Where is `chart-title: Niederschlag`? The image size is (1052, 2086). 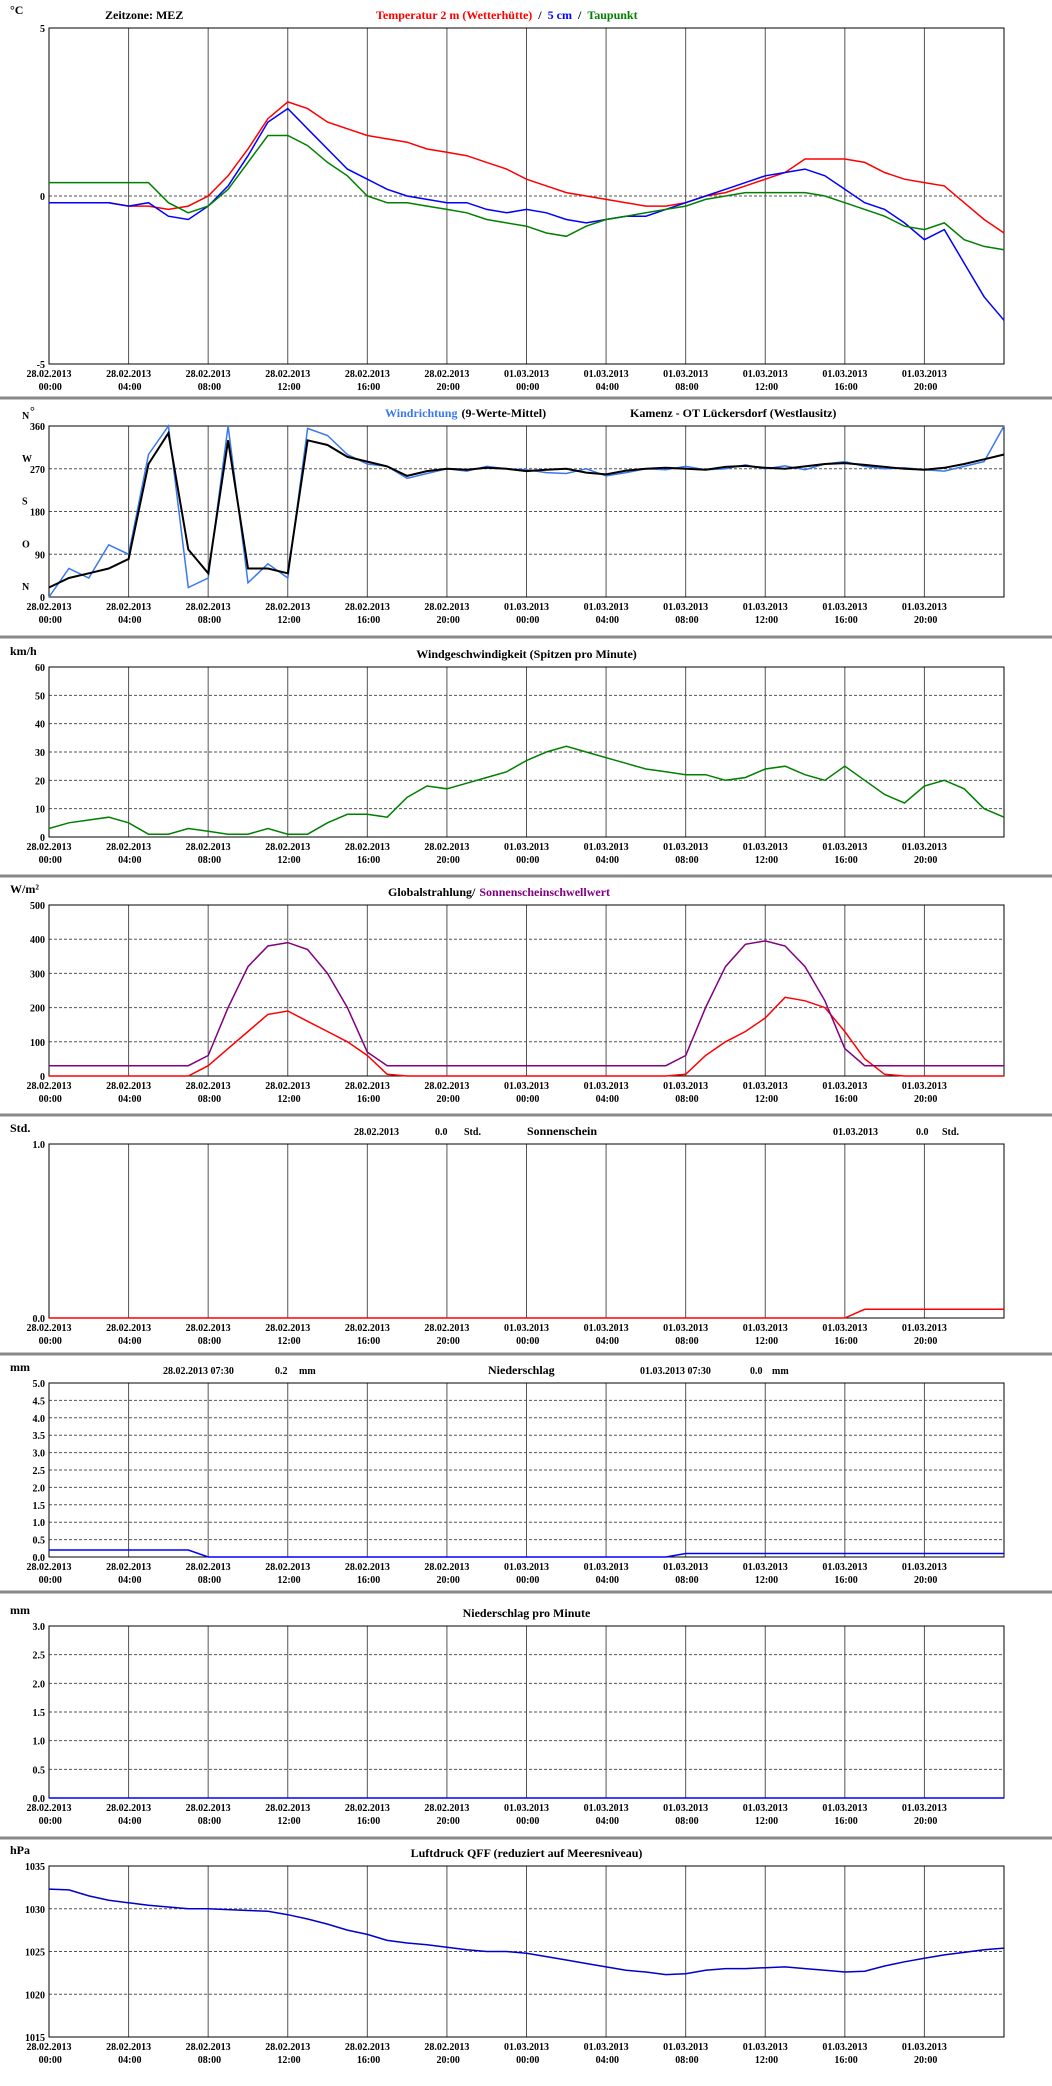 chart-title: Niederschlag is located at coordinates (521, 1370).